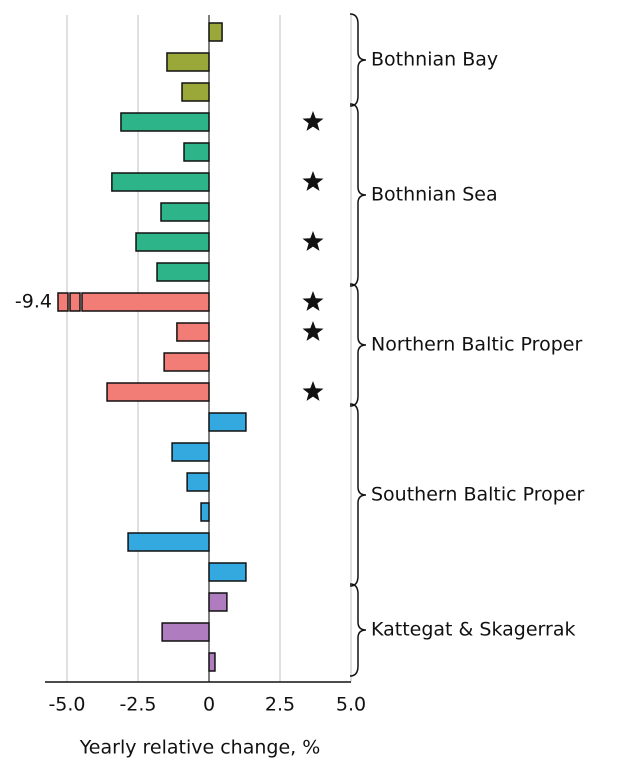 The height and width of the screenshot is (764, 617). I want to click on x-tick-label: -5.0, so click(66, 705).